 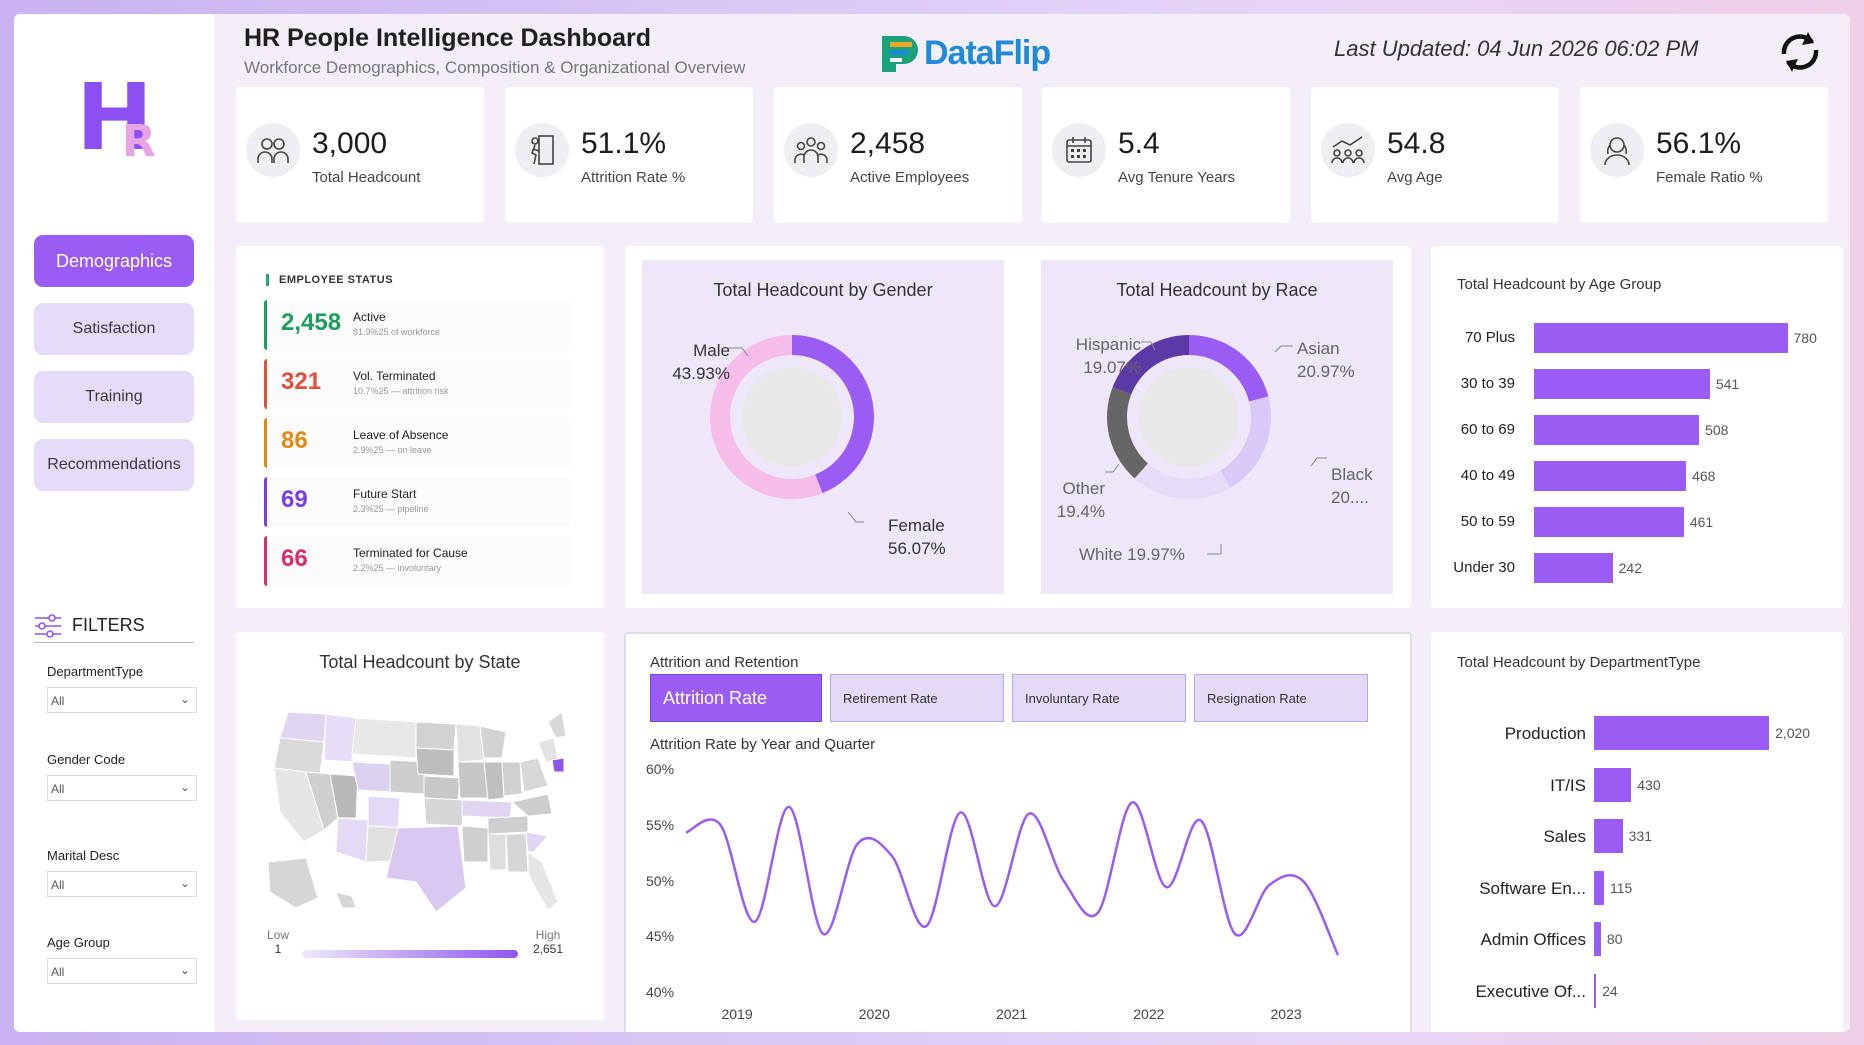 What do you see at coordinates (273, 150) in the screenshot?
I see `people-group-icon` at bounding box center [273, 150].